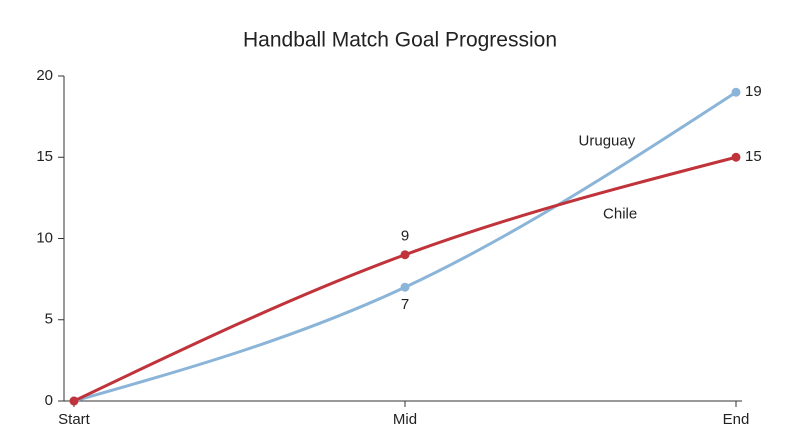  What do you see at coordinates (736, 419) in the screenshot?
I see `x-tick-label: End` at bounding box center [736, 419].